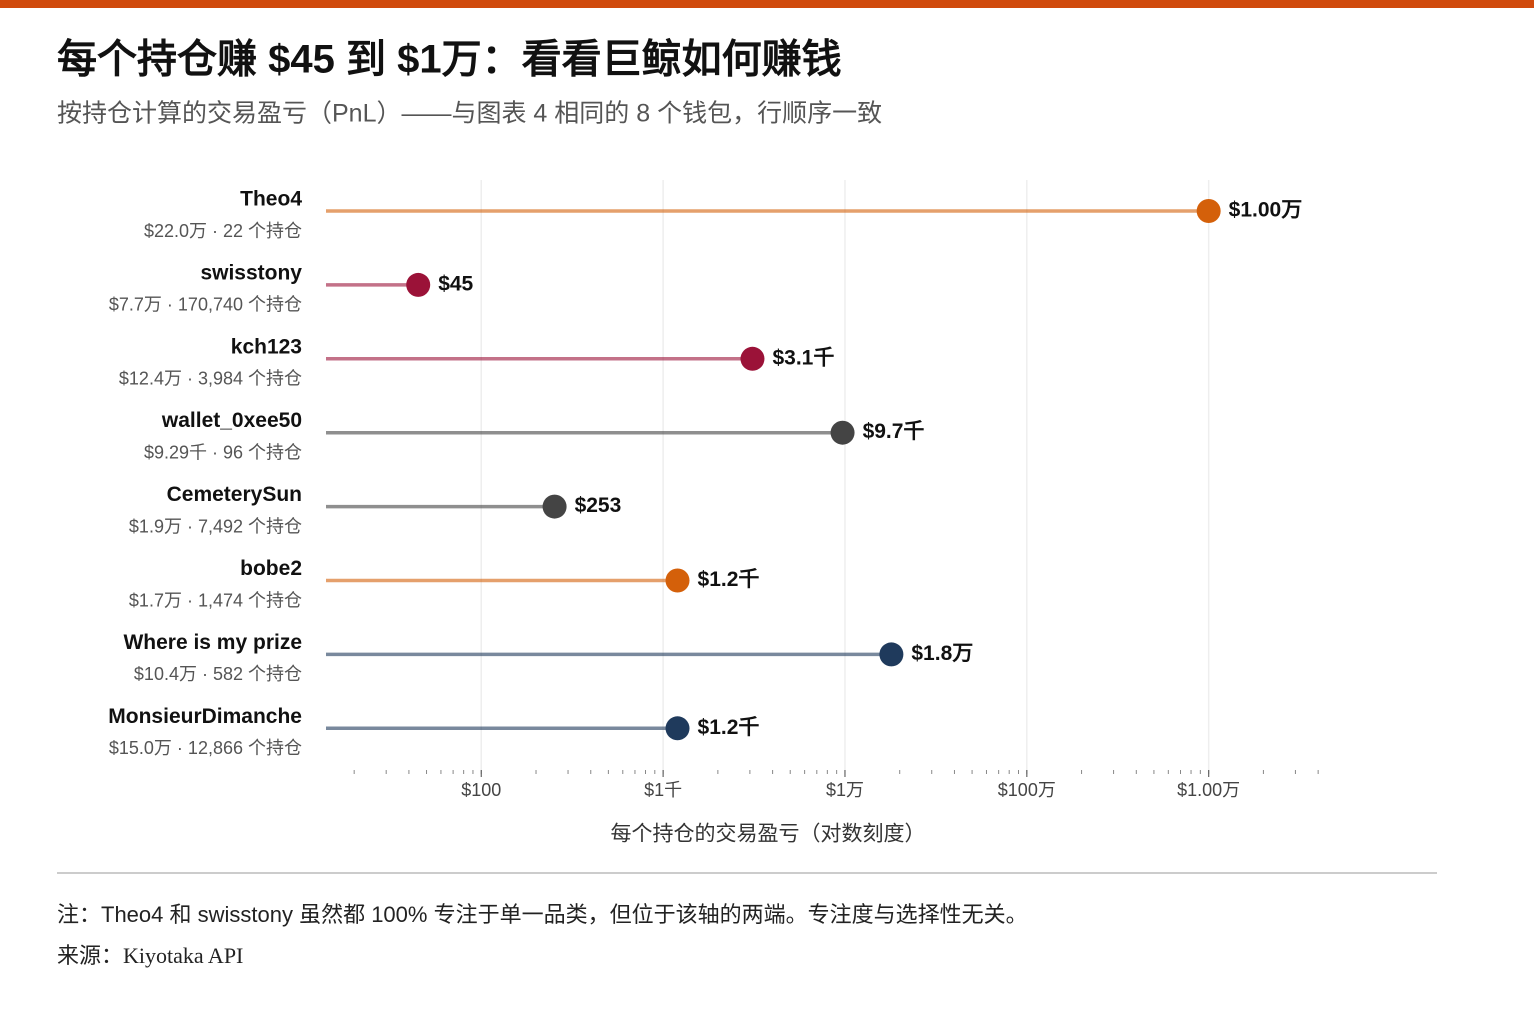  What do you see at coordinates (218, 674) in the screenshot?
I see `row-sublabel: $10.4万 · 582 个持仓` at bounding box center [218, 674].